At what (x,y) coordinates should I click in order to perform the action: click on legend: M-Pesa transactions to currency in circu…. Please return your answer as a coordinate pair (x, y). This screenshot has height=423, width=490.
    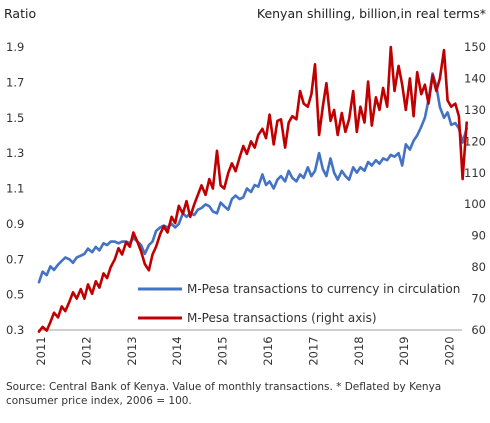
    Looking at the image, I should click on (299, 303).